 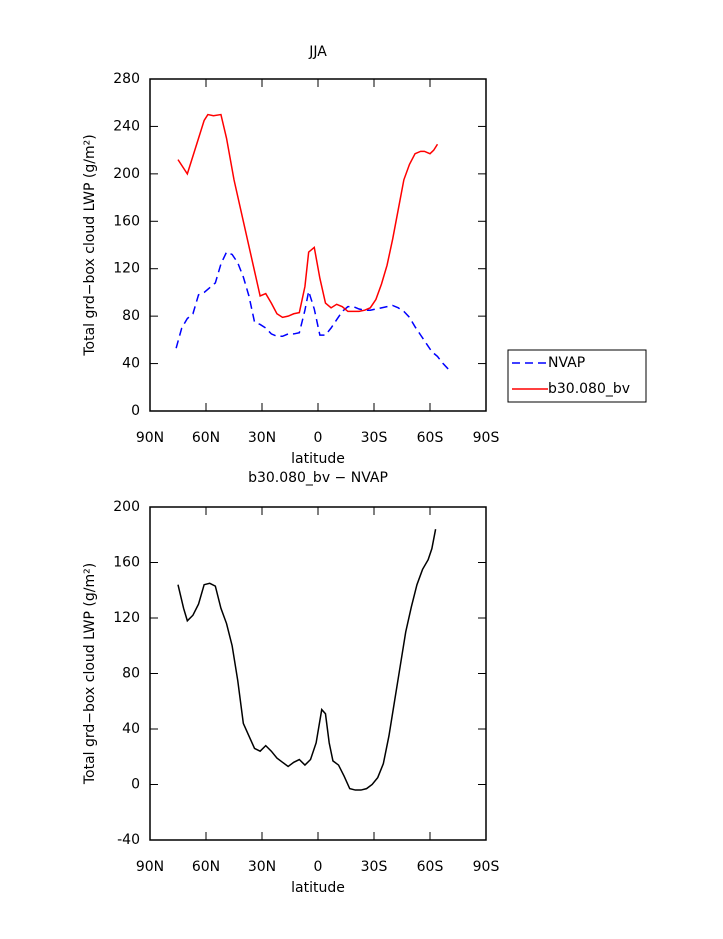 I want to click on legend-box, so click(x=577, y=376).